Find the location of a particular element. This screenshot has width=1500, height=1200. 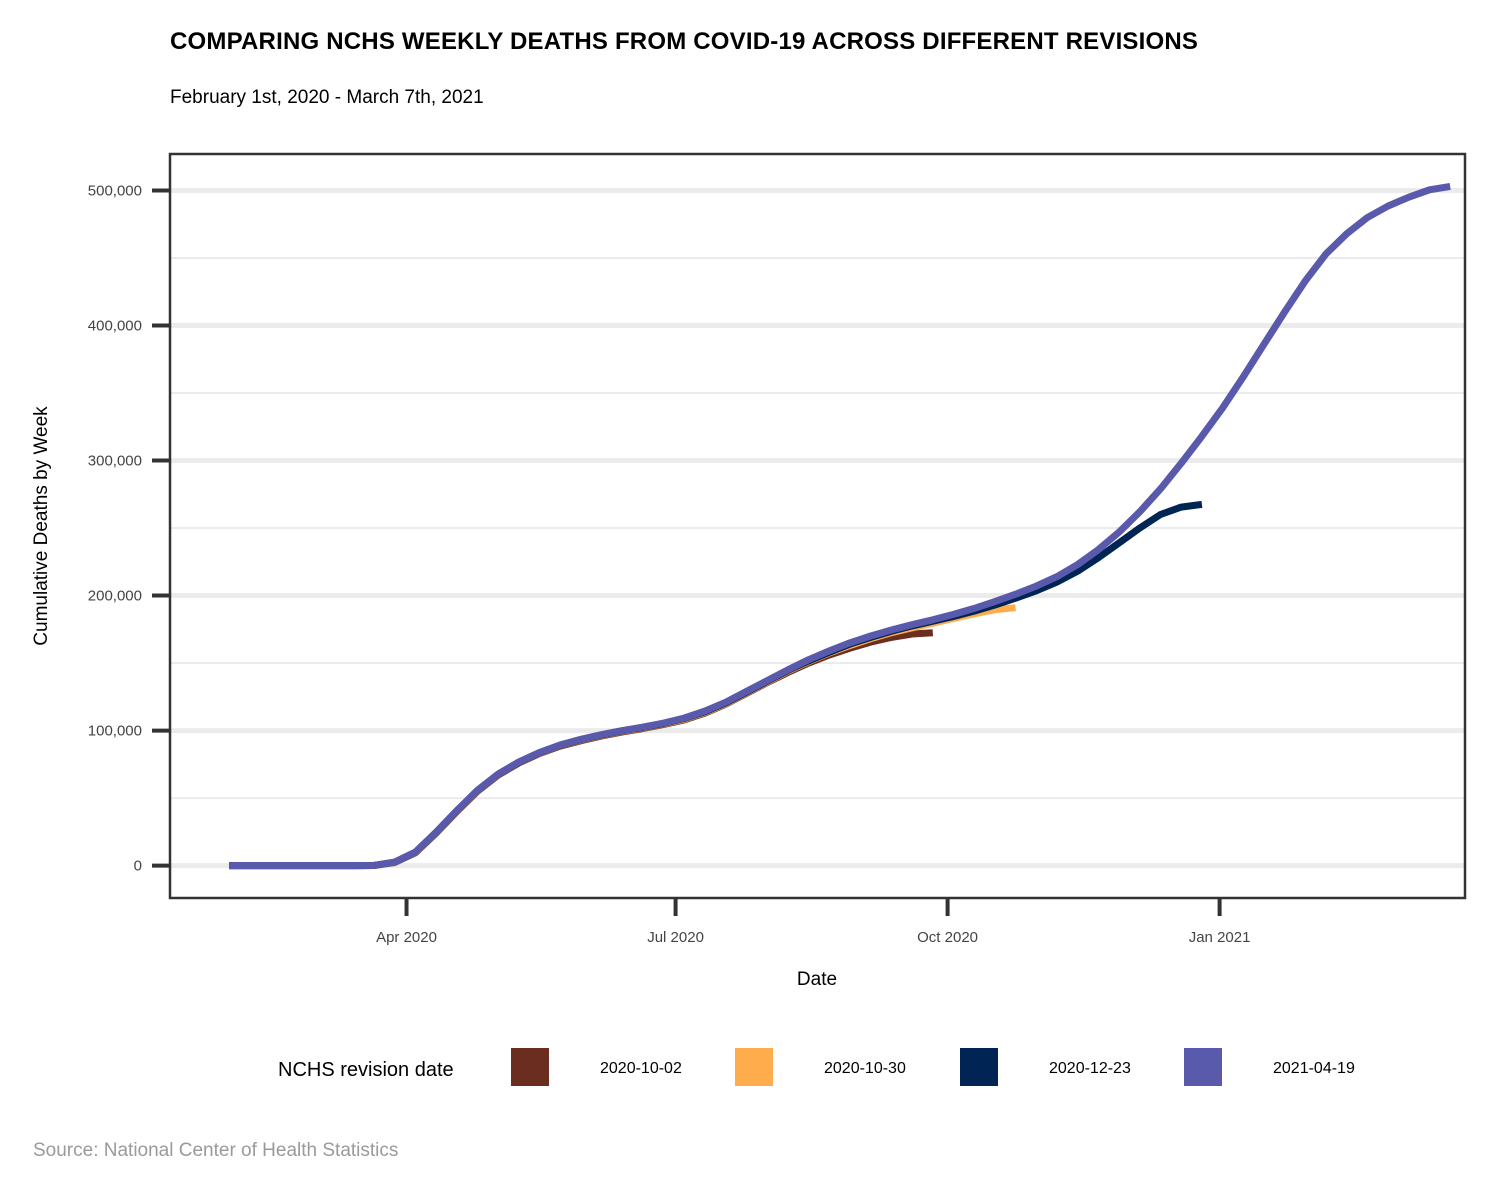

legend-label: 2020-10-02 is located at coordinates (641, 1068).